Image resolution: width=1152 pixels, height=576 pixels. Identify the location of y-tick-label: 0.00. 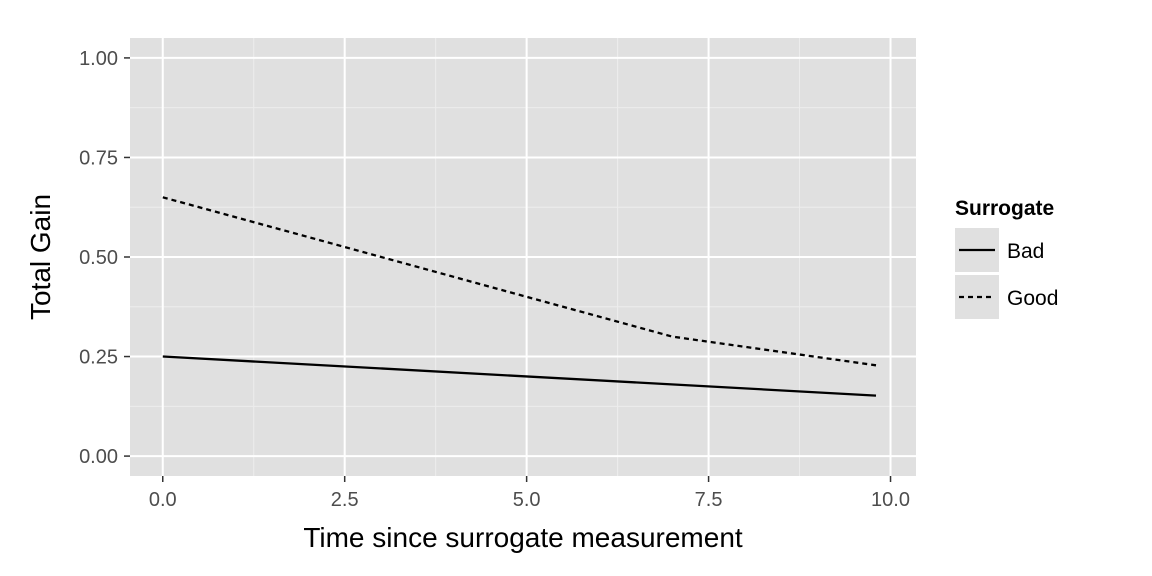
(98, 457).